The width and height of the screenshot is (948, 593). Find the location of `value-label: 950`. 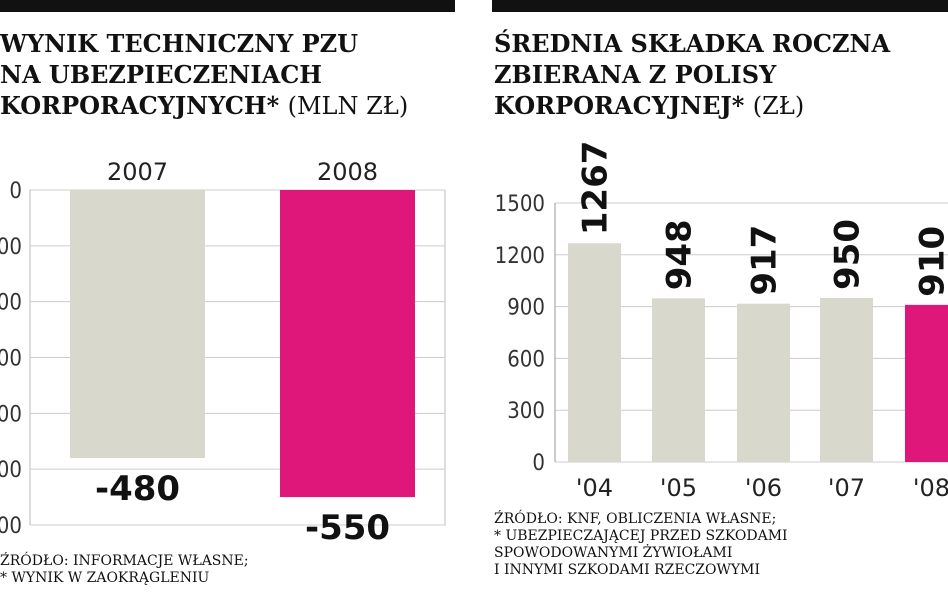

value-label: 950 is located at coordinates (848, 254).